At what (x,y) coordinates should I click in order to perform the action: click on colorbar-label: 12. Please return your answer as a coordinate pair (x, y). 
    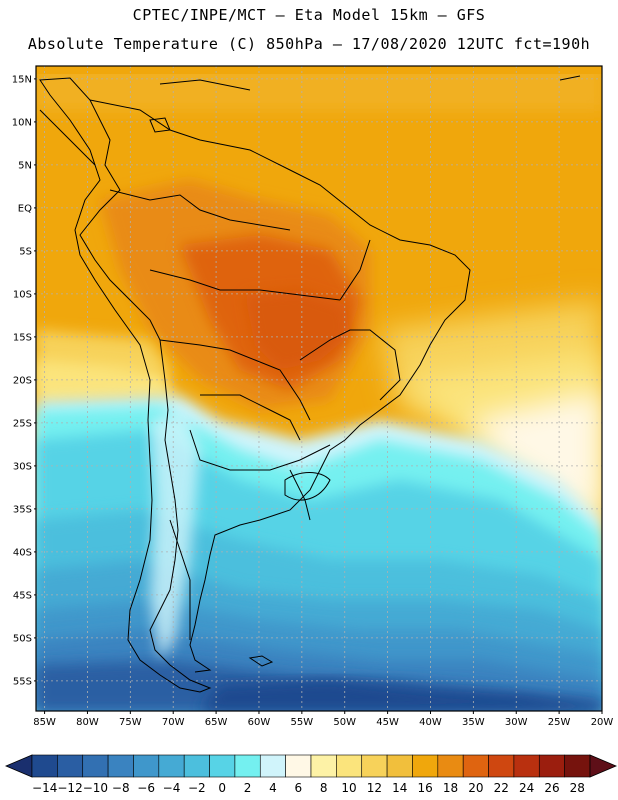
    Looking at the image, I should click on (374, 788).